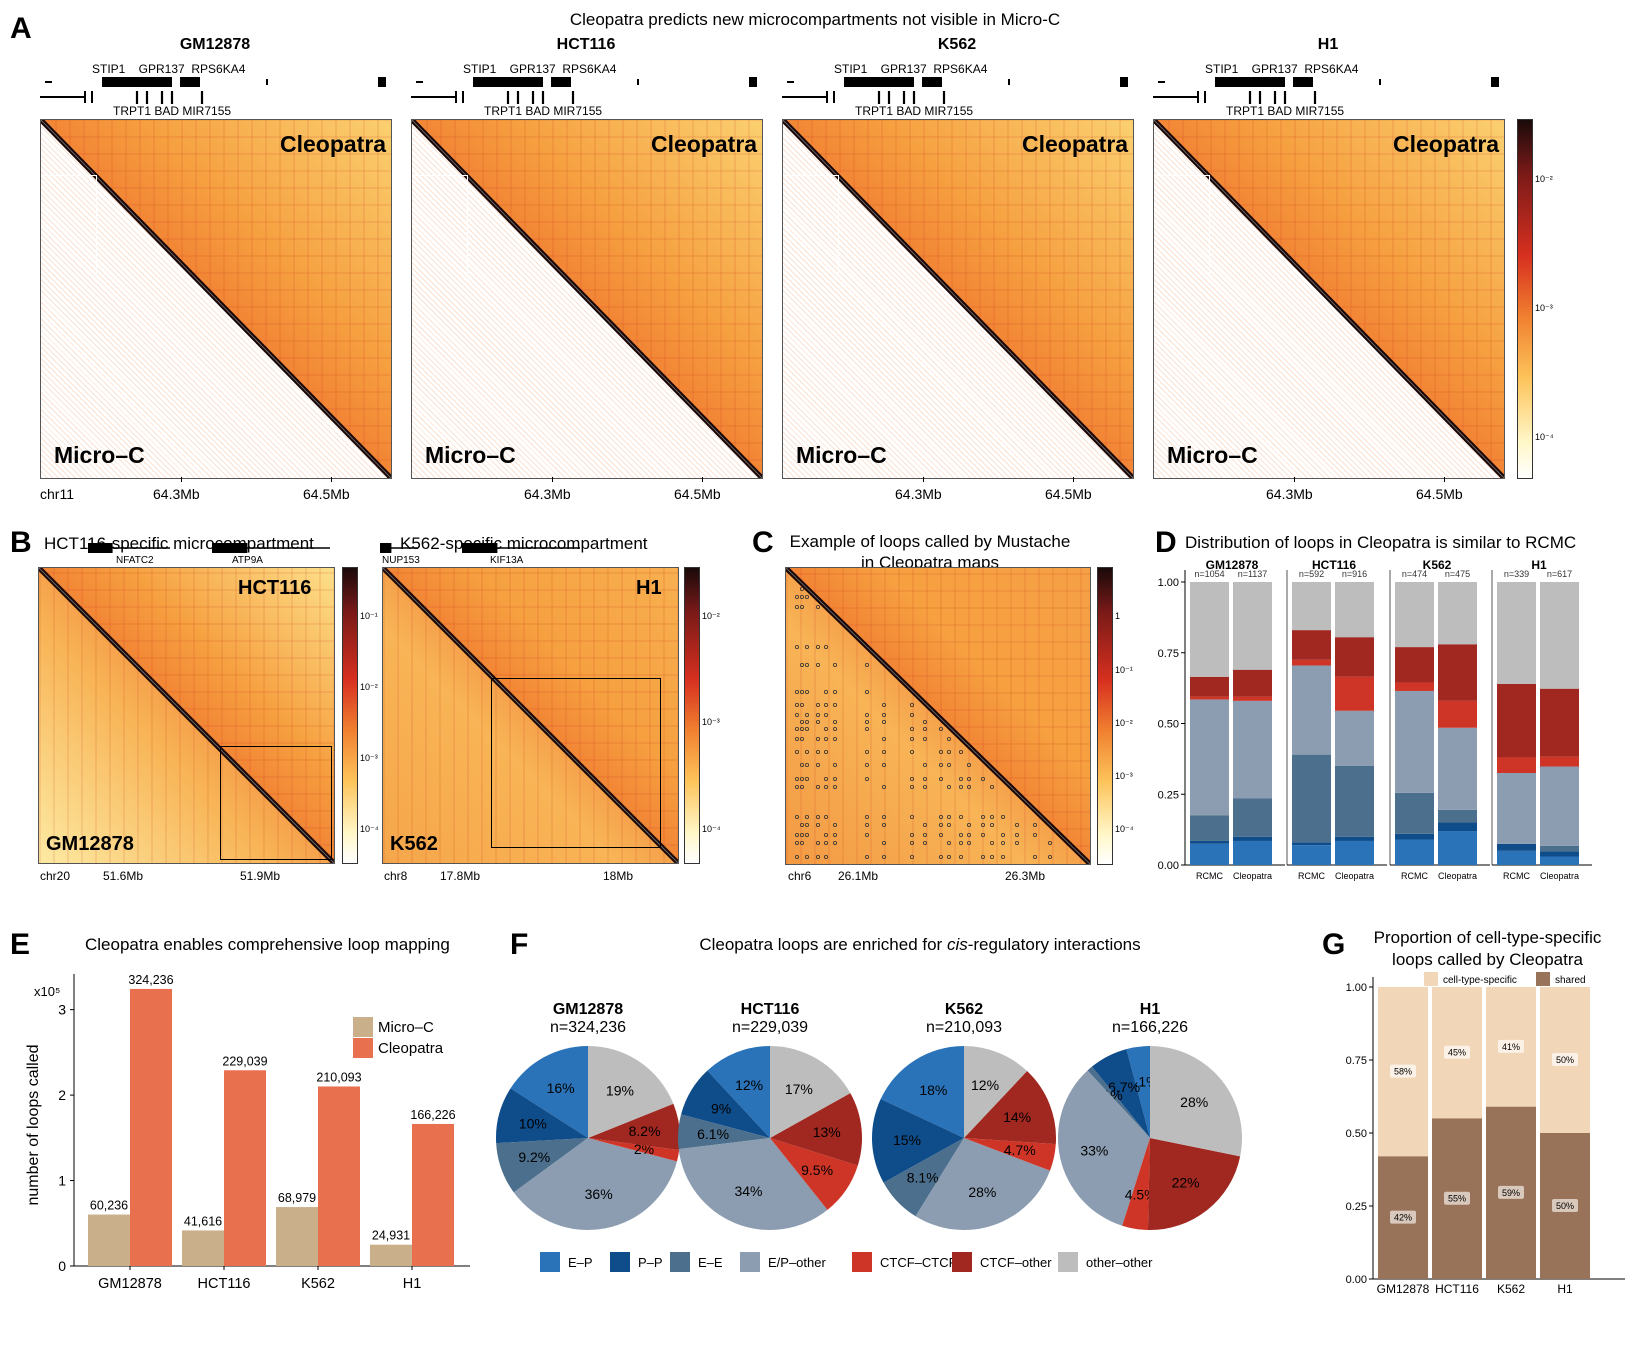  I want to click on facet-title: K562, so click(1437, 565).